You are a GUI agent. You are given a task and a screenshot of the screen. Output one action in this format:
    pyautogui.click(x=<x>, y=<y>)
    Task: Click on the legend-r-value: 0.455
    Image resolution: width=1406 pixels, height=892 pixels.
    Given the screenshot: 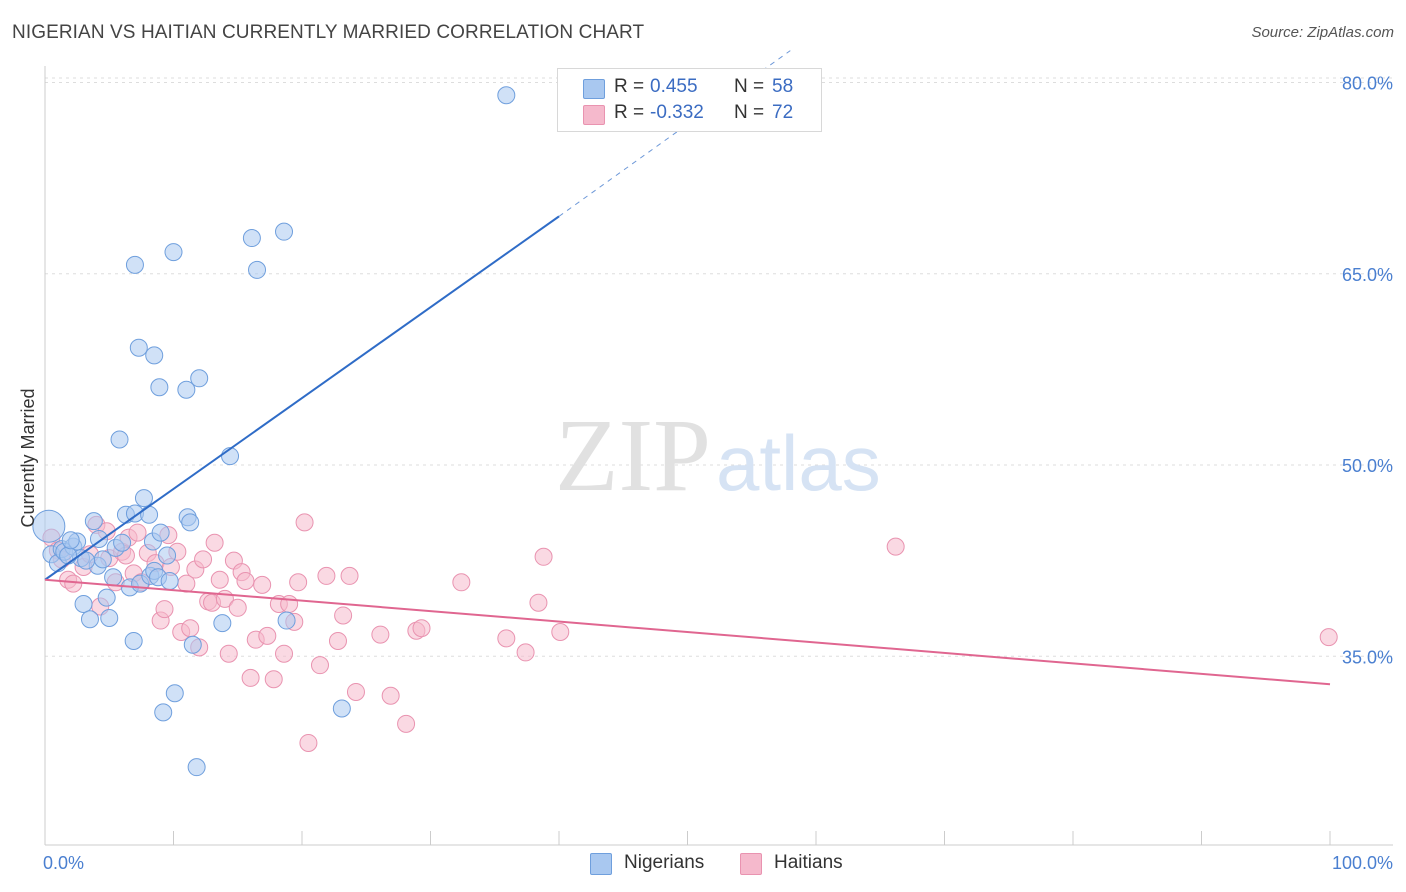 What is the action you would take?
    pyautogui.click(x=674, y=86)
    